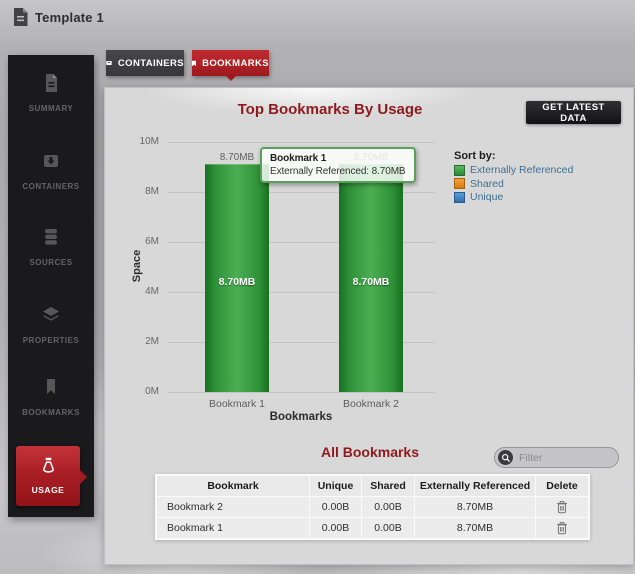 The width and height of the screenshot is (635, 574). What do you see at coordinates (487, 183) in the screenshot?
I see `legend-label: Shared` at bounding box center [487, 183].